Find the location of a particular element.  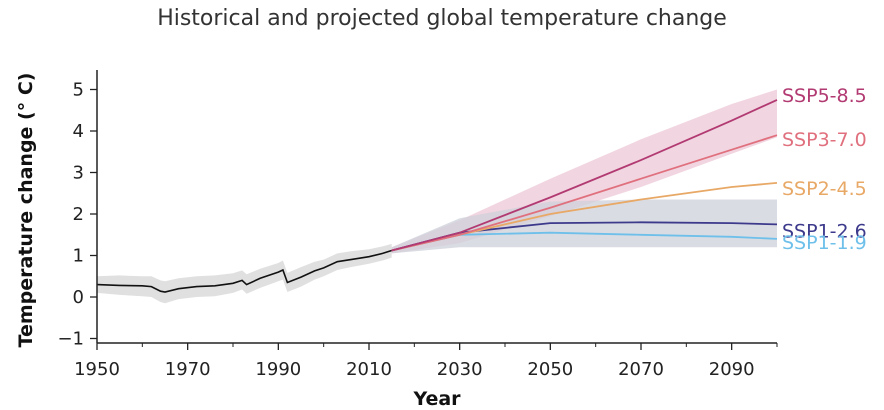

band-ssp1-2-6-range is located at coordinates (584, 226).